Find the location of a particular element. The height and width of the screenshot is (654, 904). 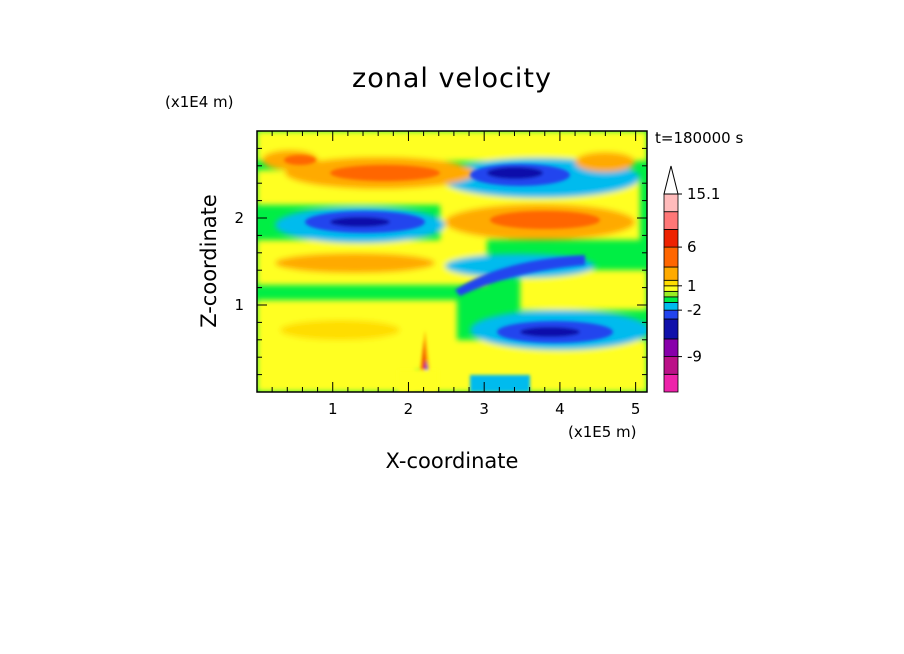

x-tick-label: 4 is located at coordinates (560, 409).